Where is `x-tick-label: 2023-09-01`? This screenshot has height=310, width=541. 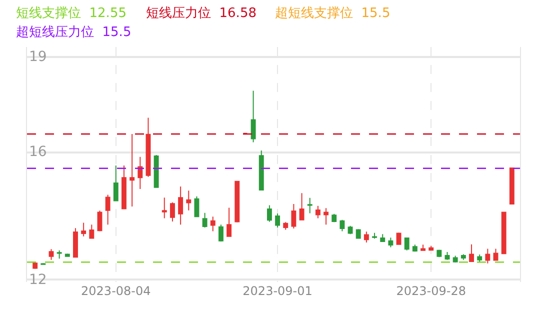
x-tick-label: 2023-09-01 is located at coordinates (277, 291).